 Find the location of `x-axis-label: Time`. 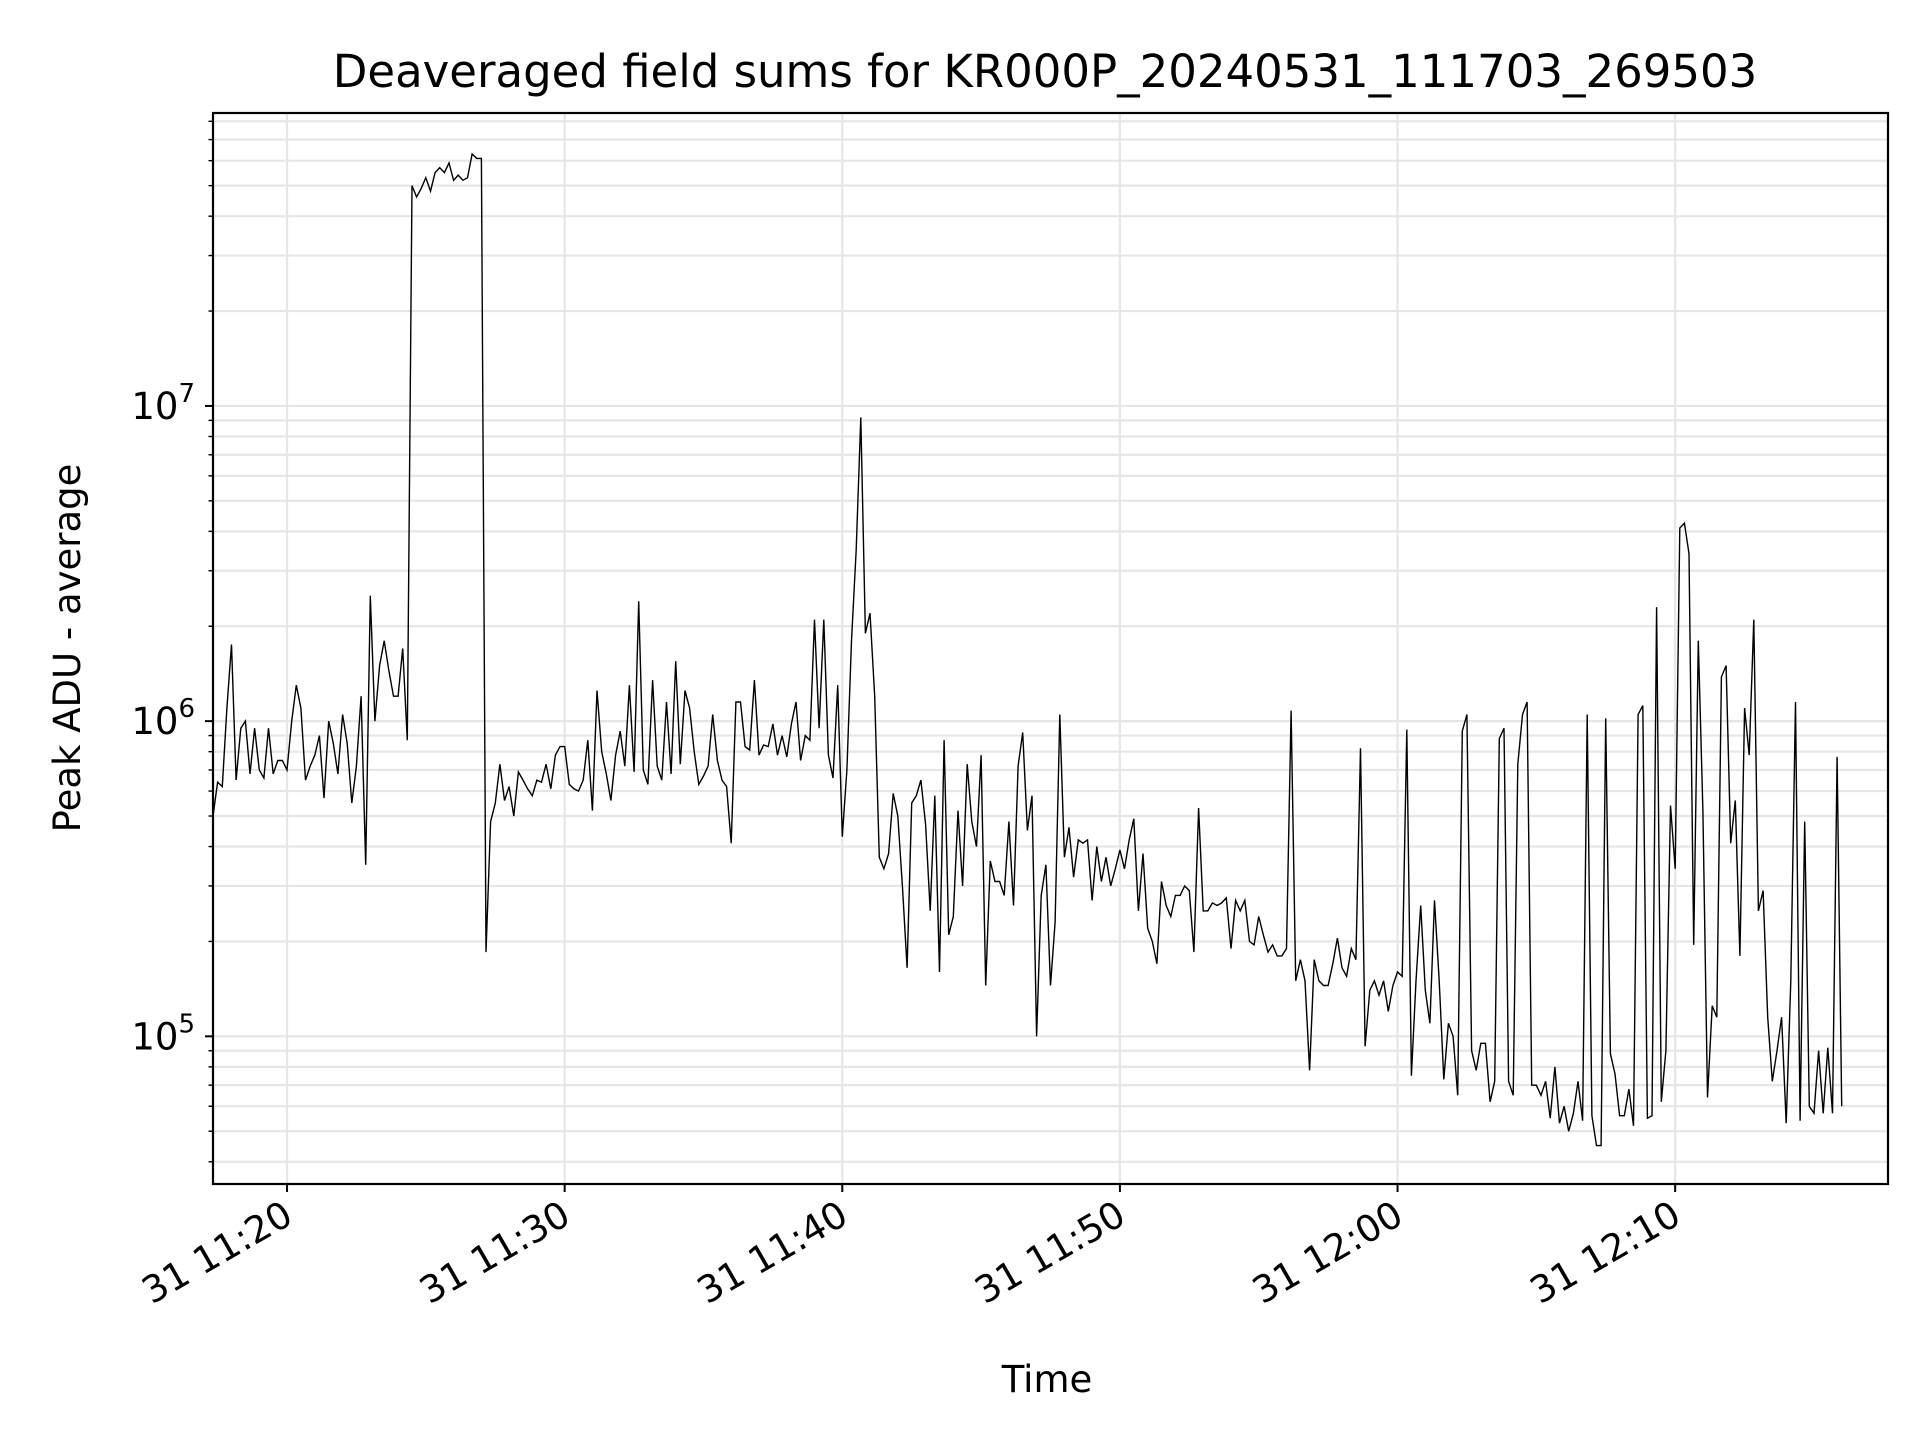

x-axis-label: Time is located at coordinates (1047, 1379).